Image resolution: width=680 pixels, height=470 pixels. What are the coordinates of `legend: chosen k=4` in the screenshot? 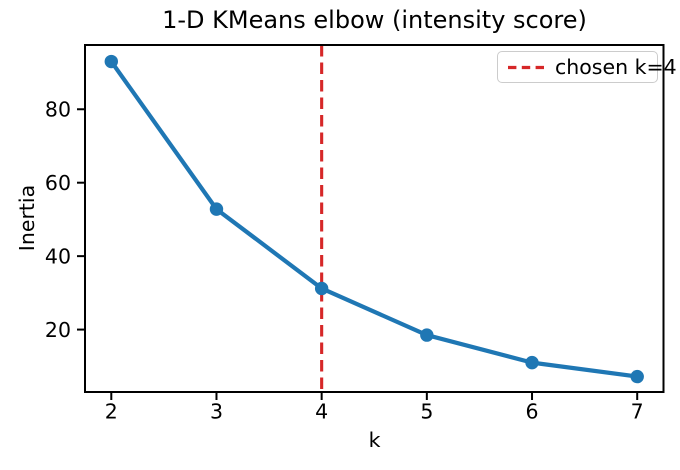 It's located at (587, 67).